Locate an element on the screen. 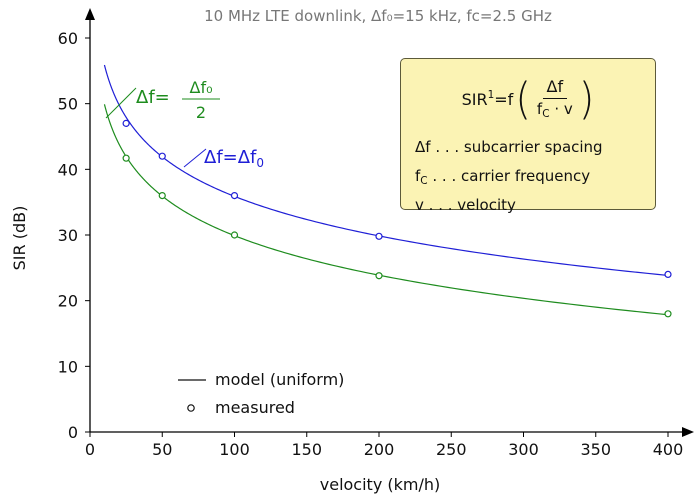 Image resolution: width=697 pixels, height=497 pixels. legend-circle-swatch is located at coordinates (191, 408).